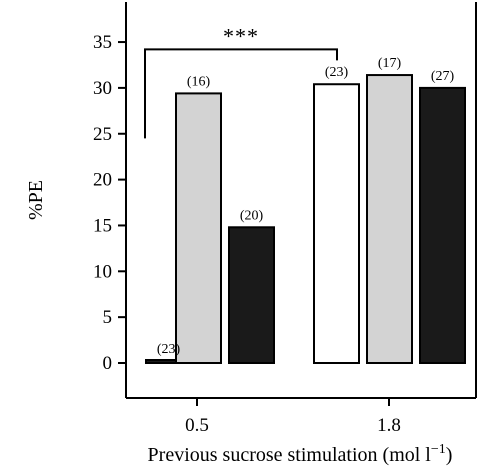 The height and width of the screenshot is (467, 482). I want to click on x-tick-label: 1.8, so click(389, 425).